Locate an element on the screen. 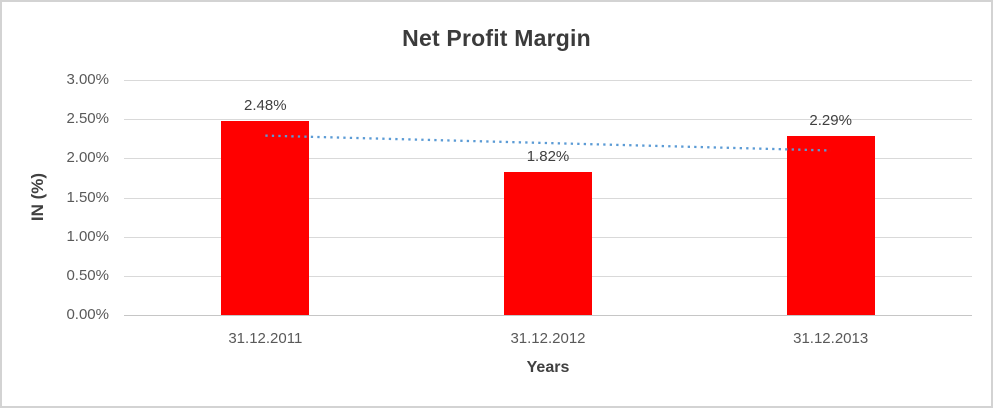 The height and width of the screenshot is (408, 993). bar-data-label: 2.48% is located at coordinates (265, 105).